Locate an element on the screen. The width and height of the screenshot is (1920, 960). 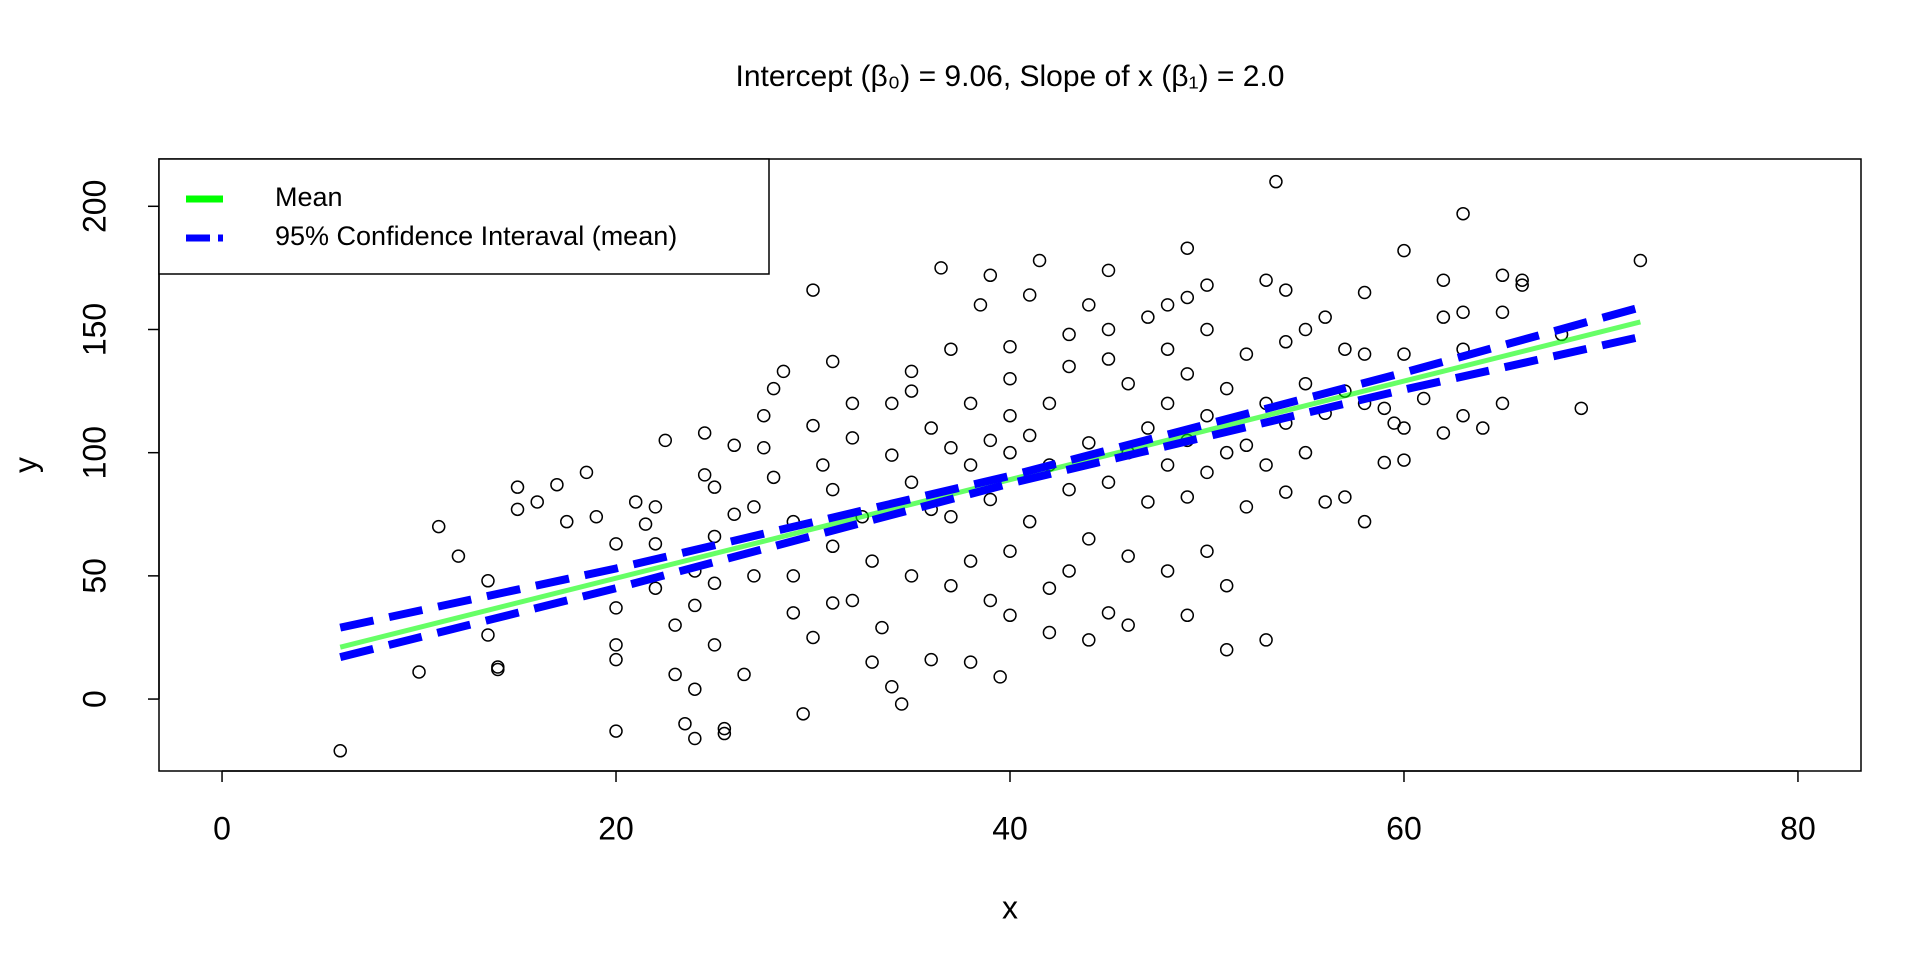
y-tick-label: 200 is located at coordinates (94, 206).